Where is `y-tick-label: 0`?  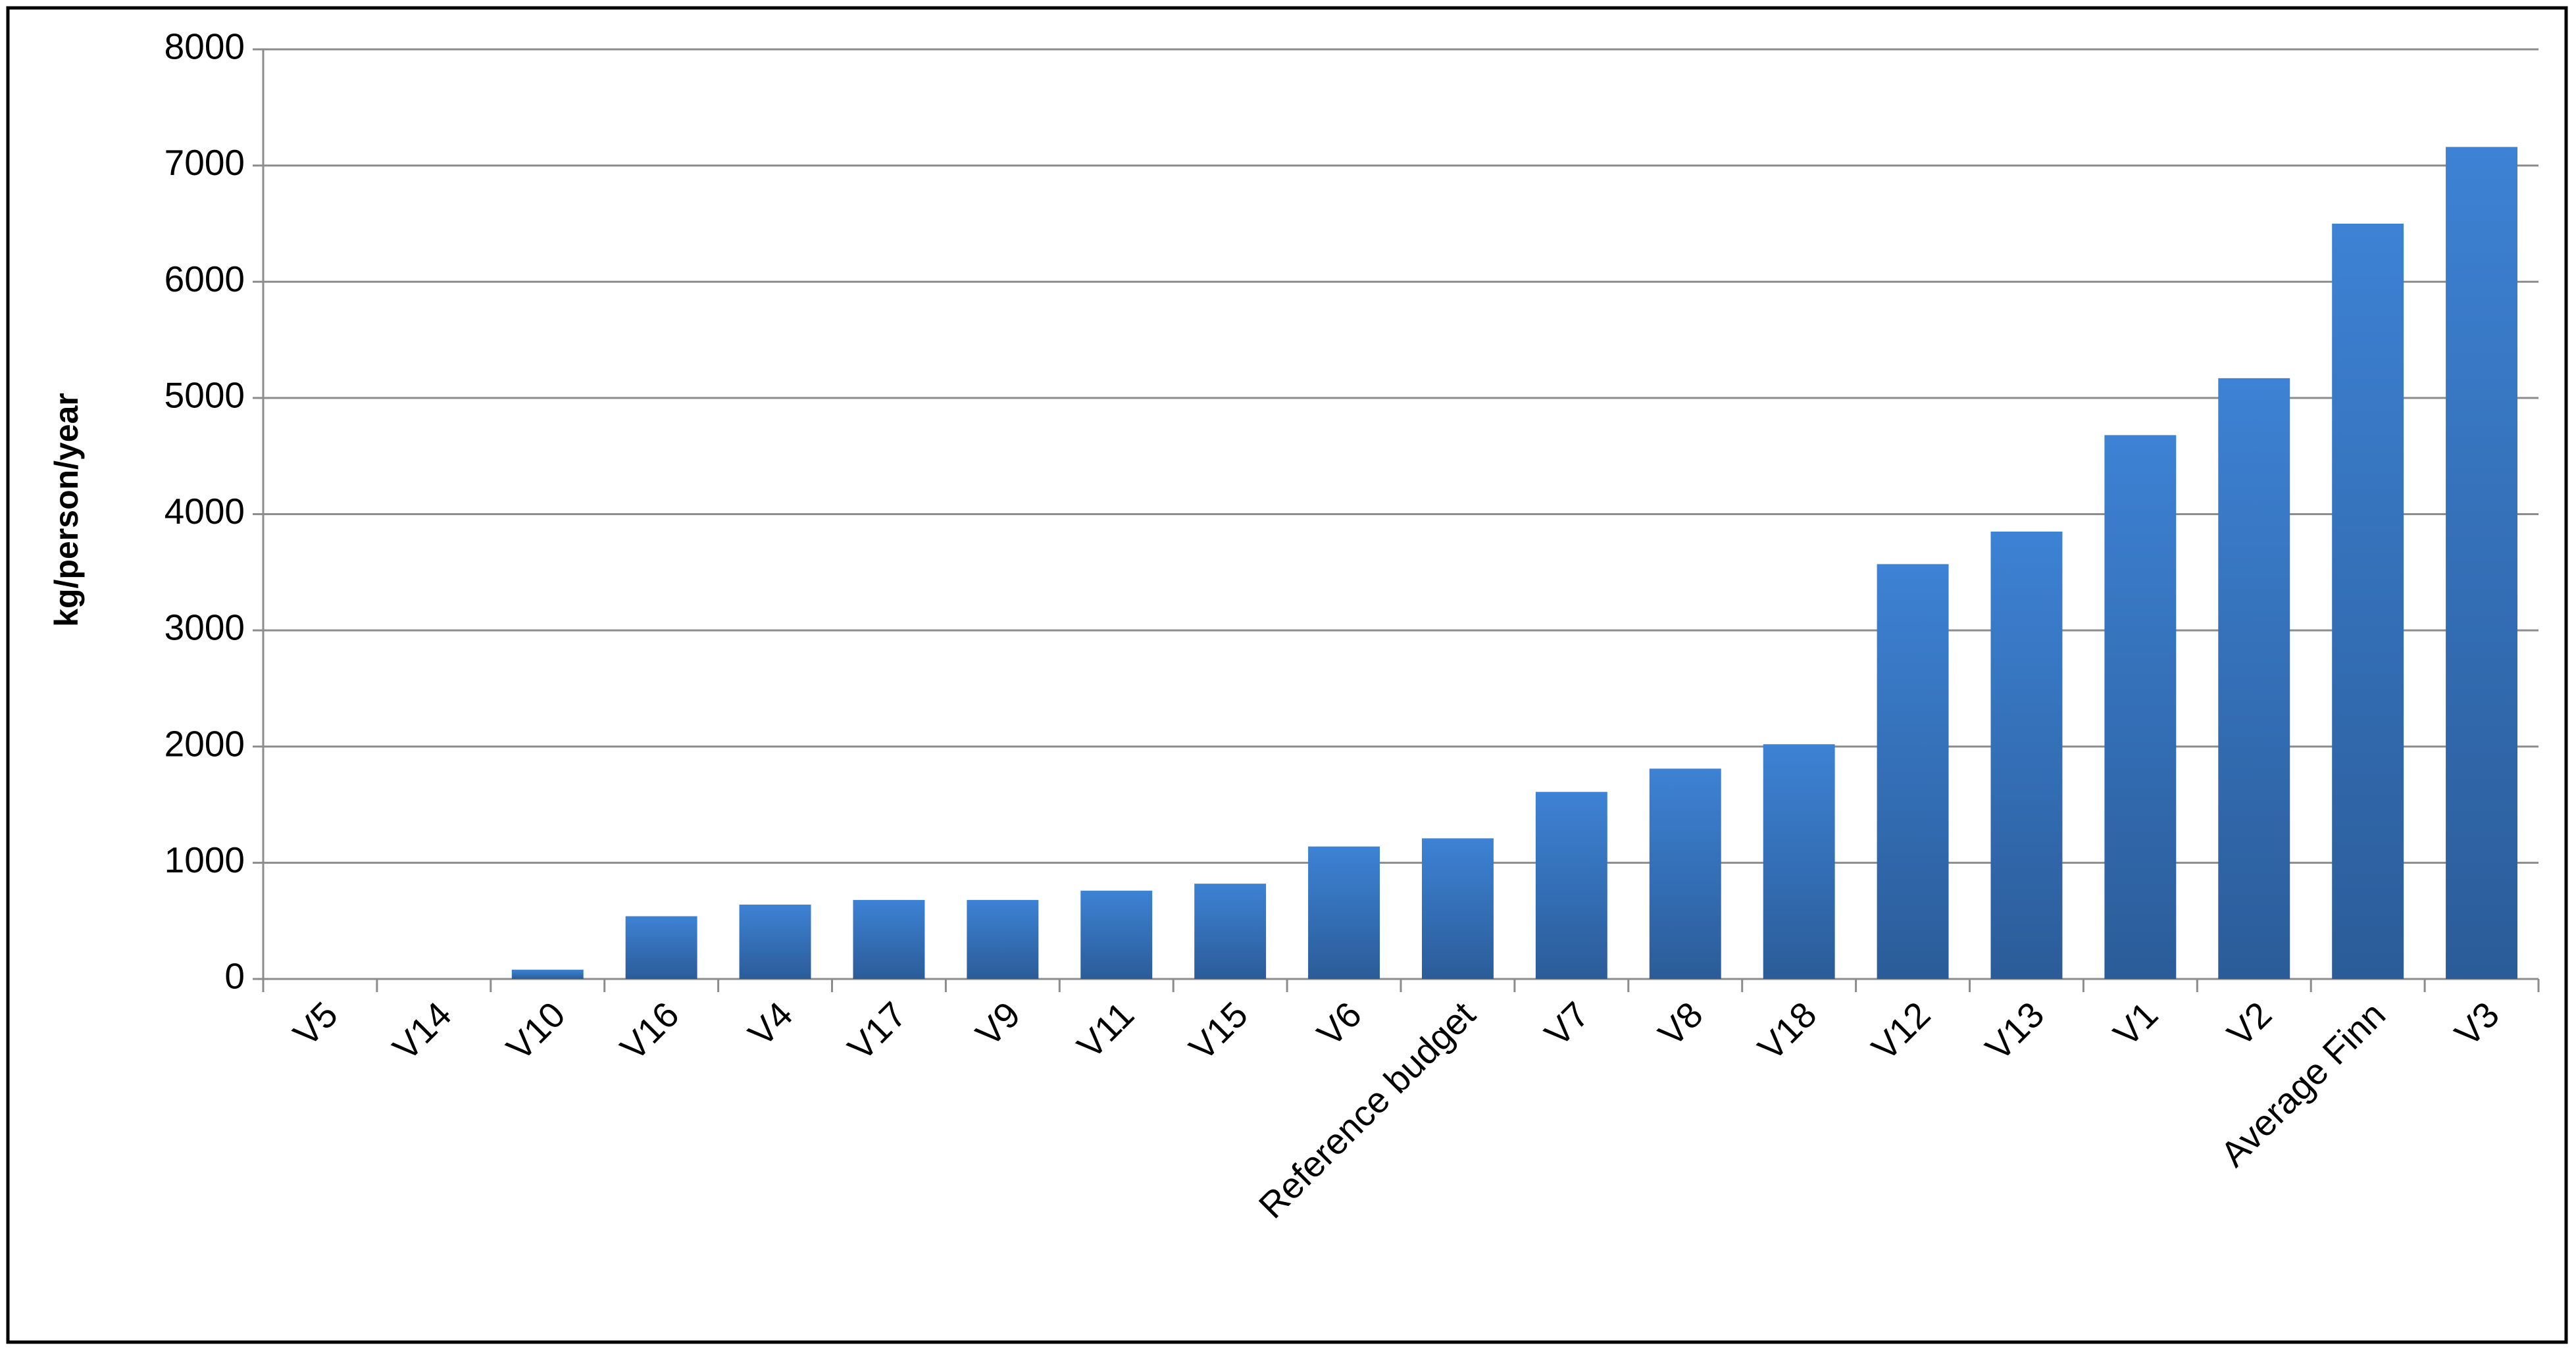 y-tick-label: 0 is located at coordinates (234, 976).